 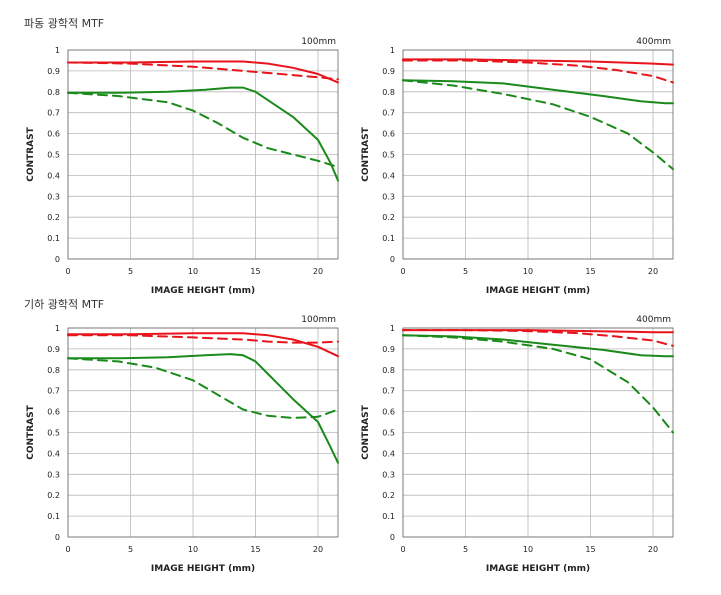 I want to click on section-title-geometric-mtf: 기하 광학적 MTF, so click(x=64, y=304).